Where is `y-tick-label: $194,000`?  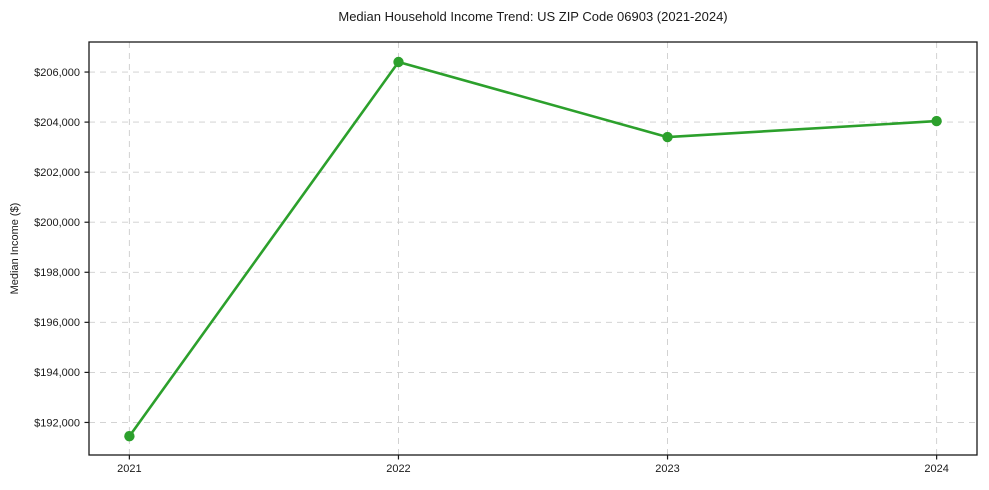
y-tick-label: $194,000 is located at coordinates (57, 373).